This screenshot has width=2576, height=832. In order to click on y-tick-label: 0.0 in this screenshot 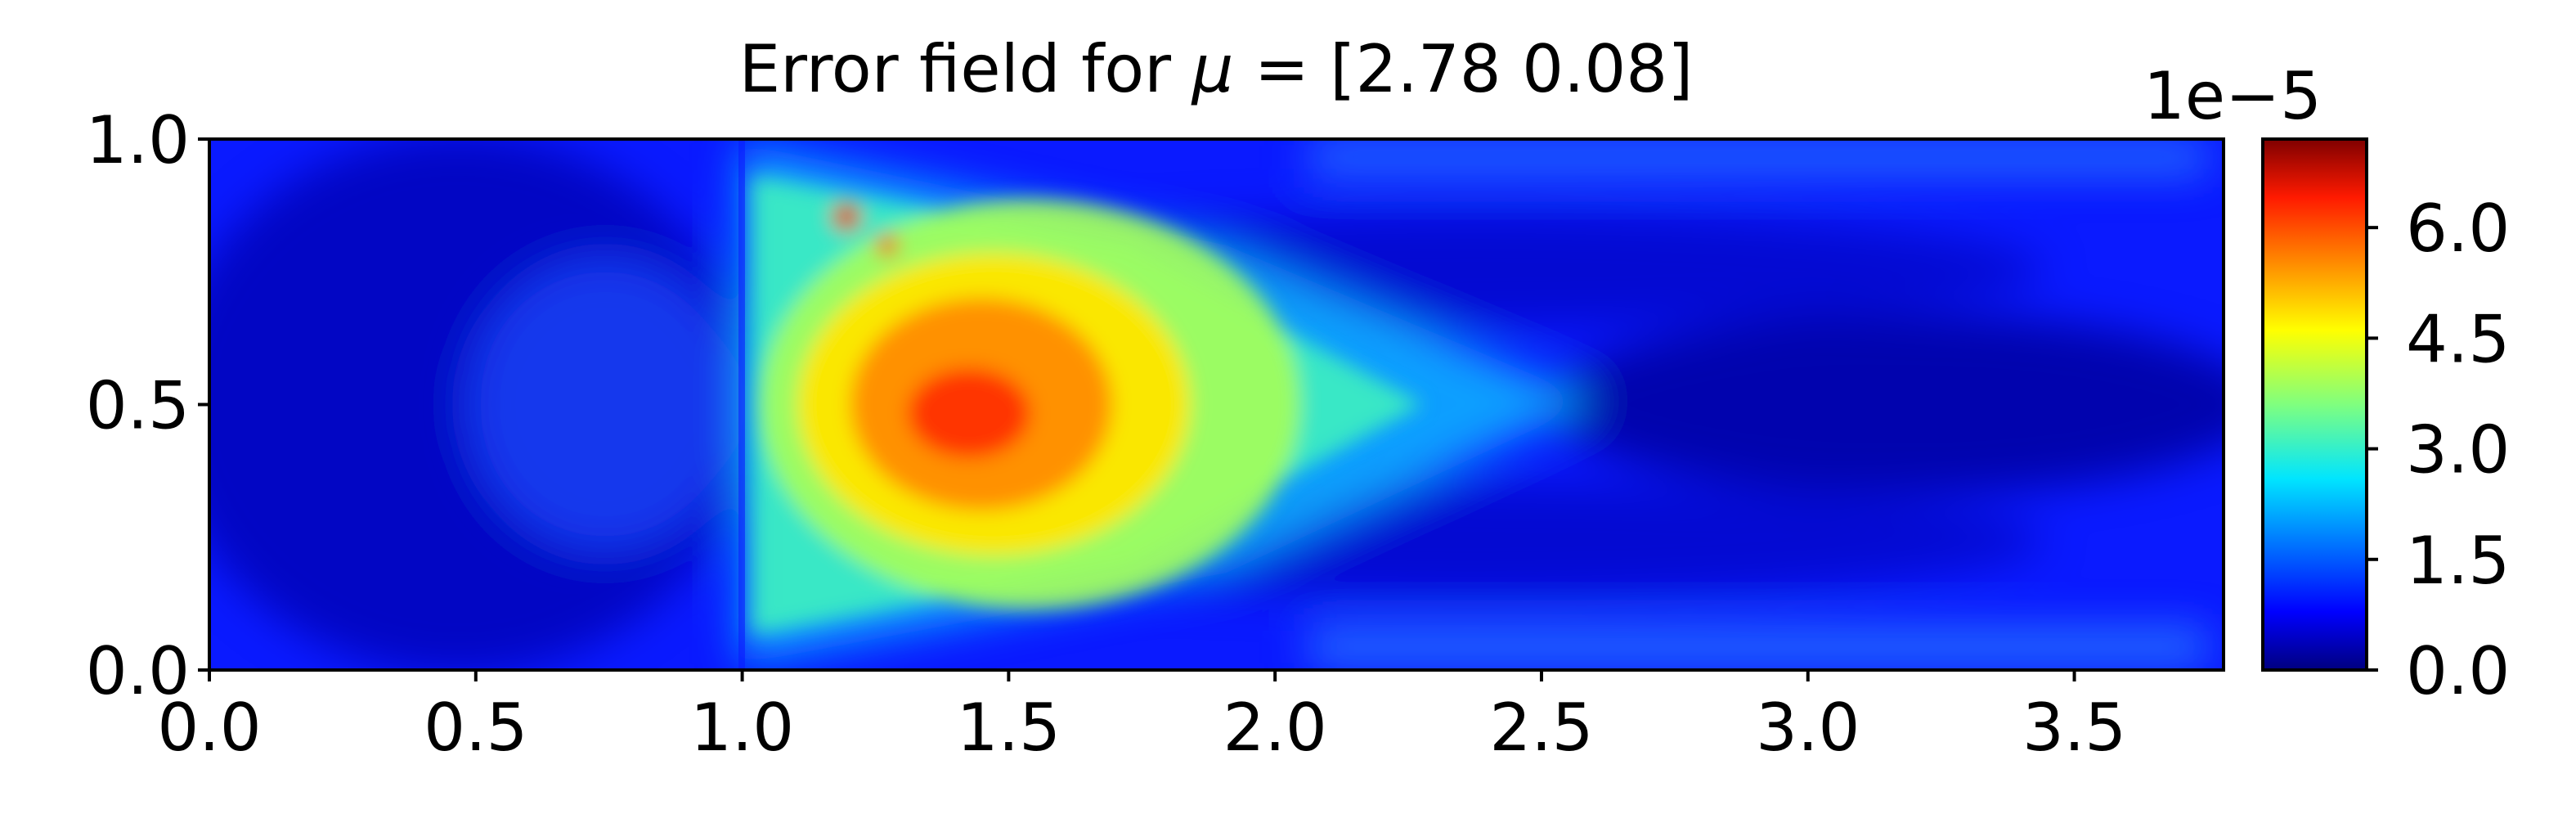, I will do `click(138, 671)`.